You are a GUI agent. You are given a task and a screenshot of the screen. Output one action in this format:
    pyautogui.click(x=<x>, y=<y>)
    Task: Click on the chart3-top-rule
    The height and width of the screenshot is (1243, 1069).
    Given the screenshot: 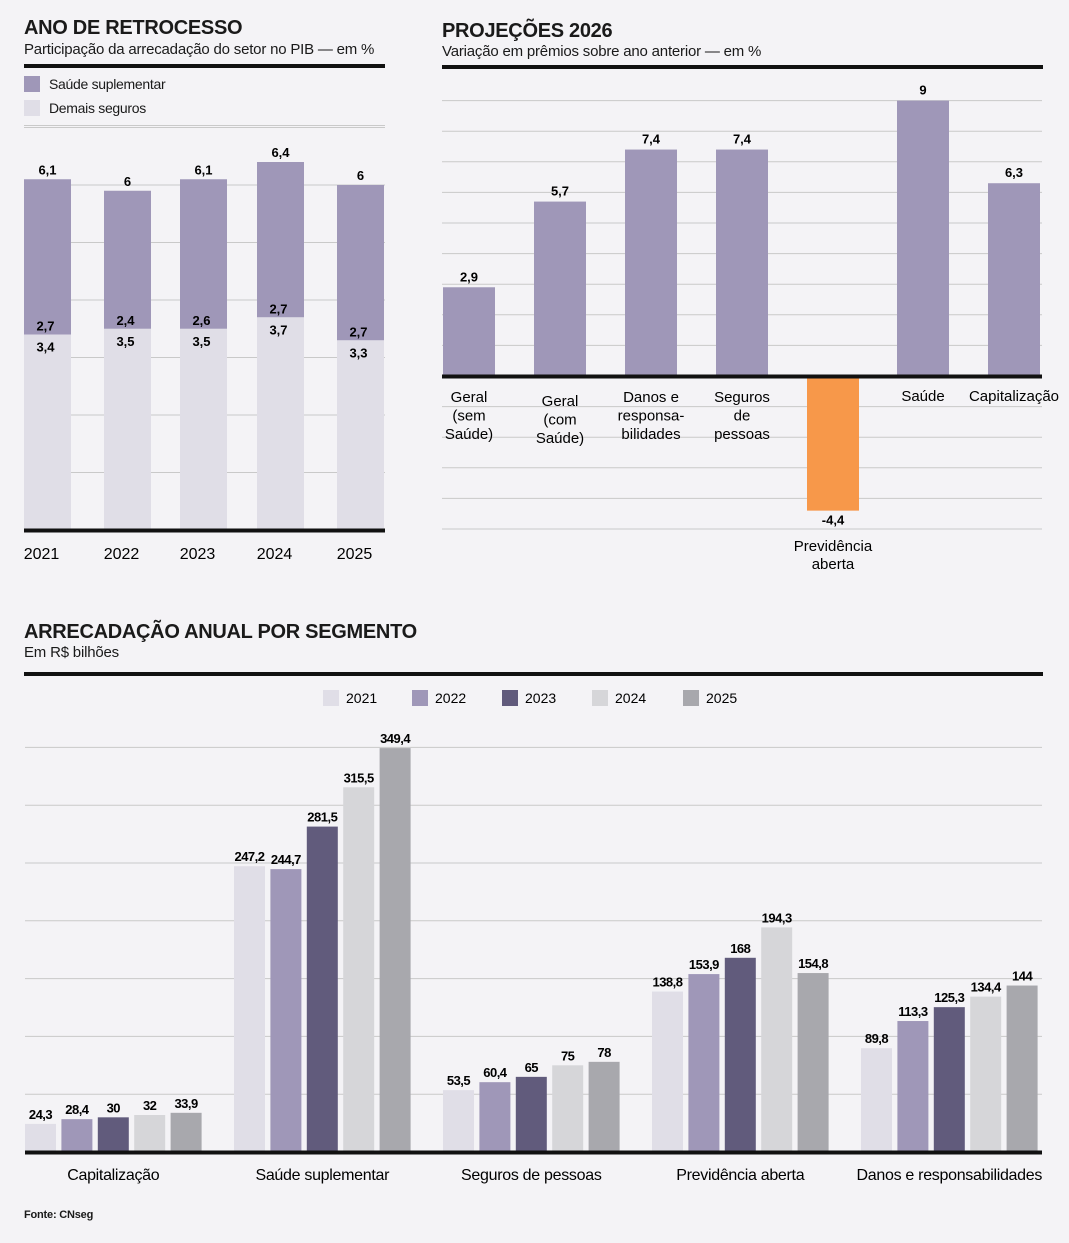 What is the action you would take?
    pyautogui.click(x=533, y=674)
    